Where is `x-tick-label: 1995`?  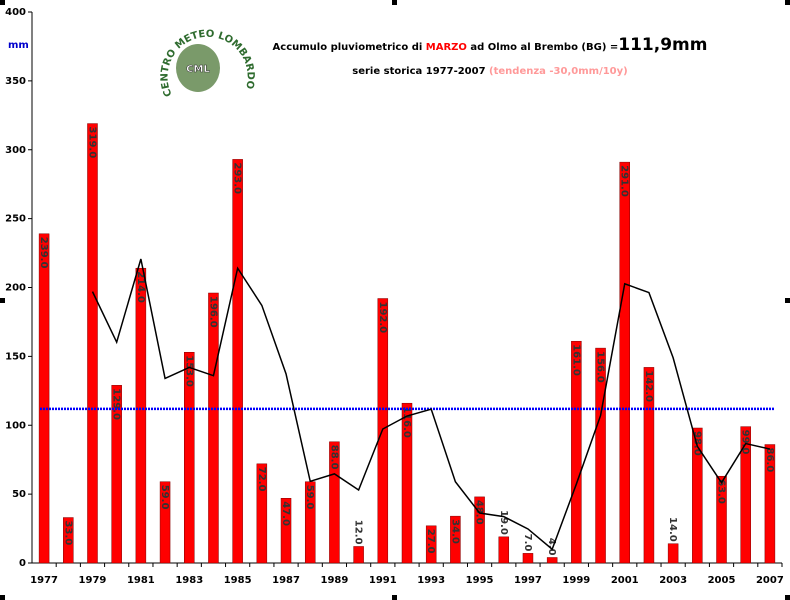 x-tick-label: 1995 is located at coordinates (480, 580).